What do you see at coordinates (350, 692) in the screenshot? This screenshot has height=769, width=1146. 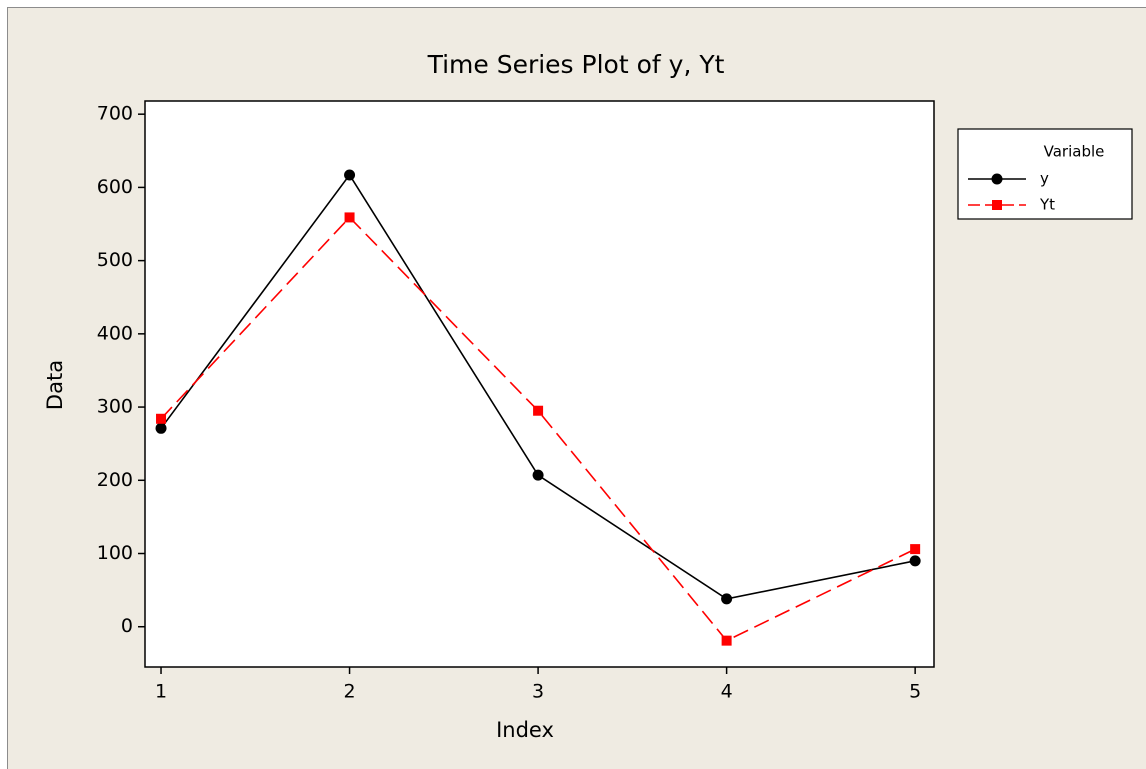 I see `x-tick-label: 2` at bounding box center [350, 692].